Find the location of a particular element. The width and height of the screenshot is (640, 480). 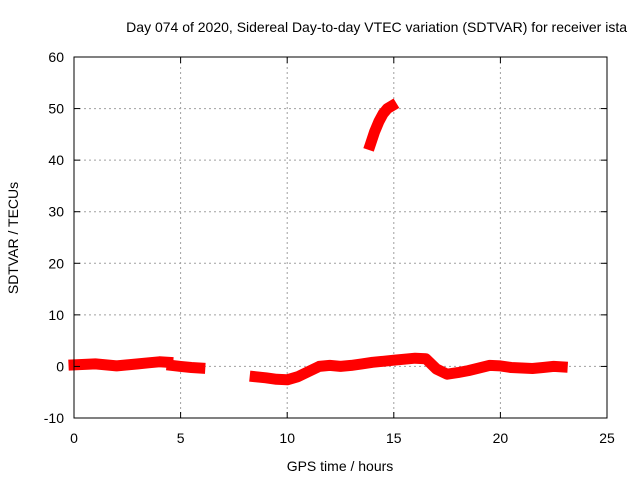

x-tick-label: 20 is located at coordinates (501, 438).